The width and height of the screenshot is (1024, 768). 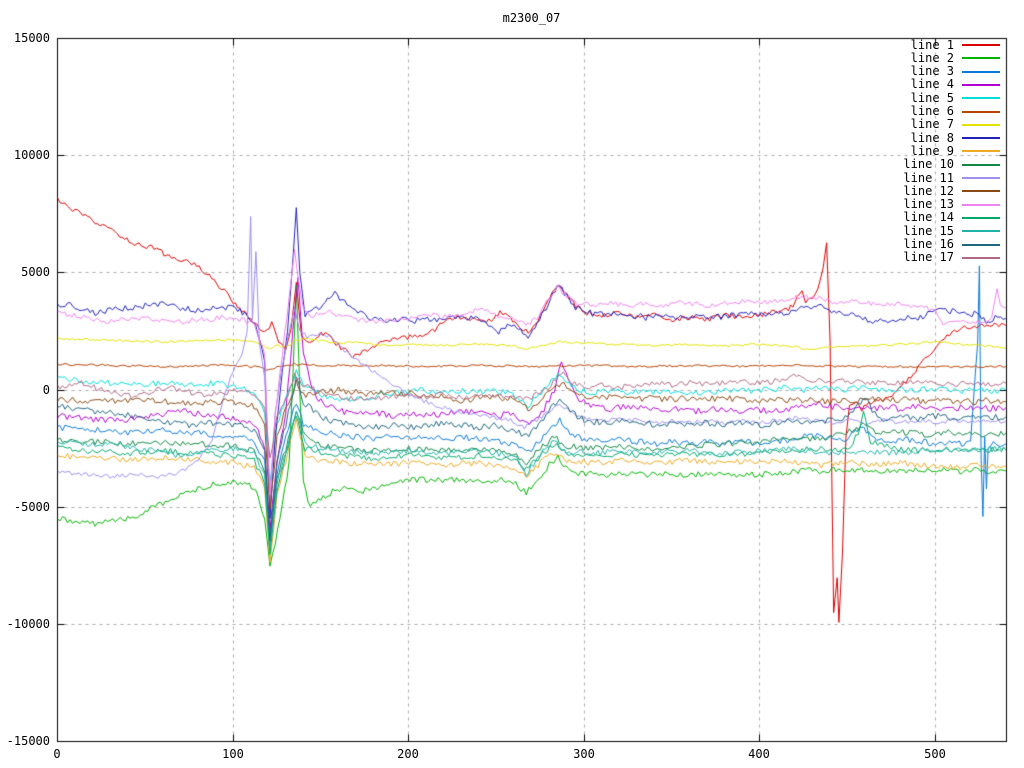 What do you see at coordinates (57, 754) in the screenshot?
I see `x-tick-label: 0` at bounding box center [57, 754].